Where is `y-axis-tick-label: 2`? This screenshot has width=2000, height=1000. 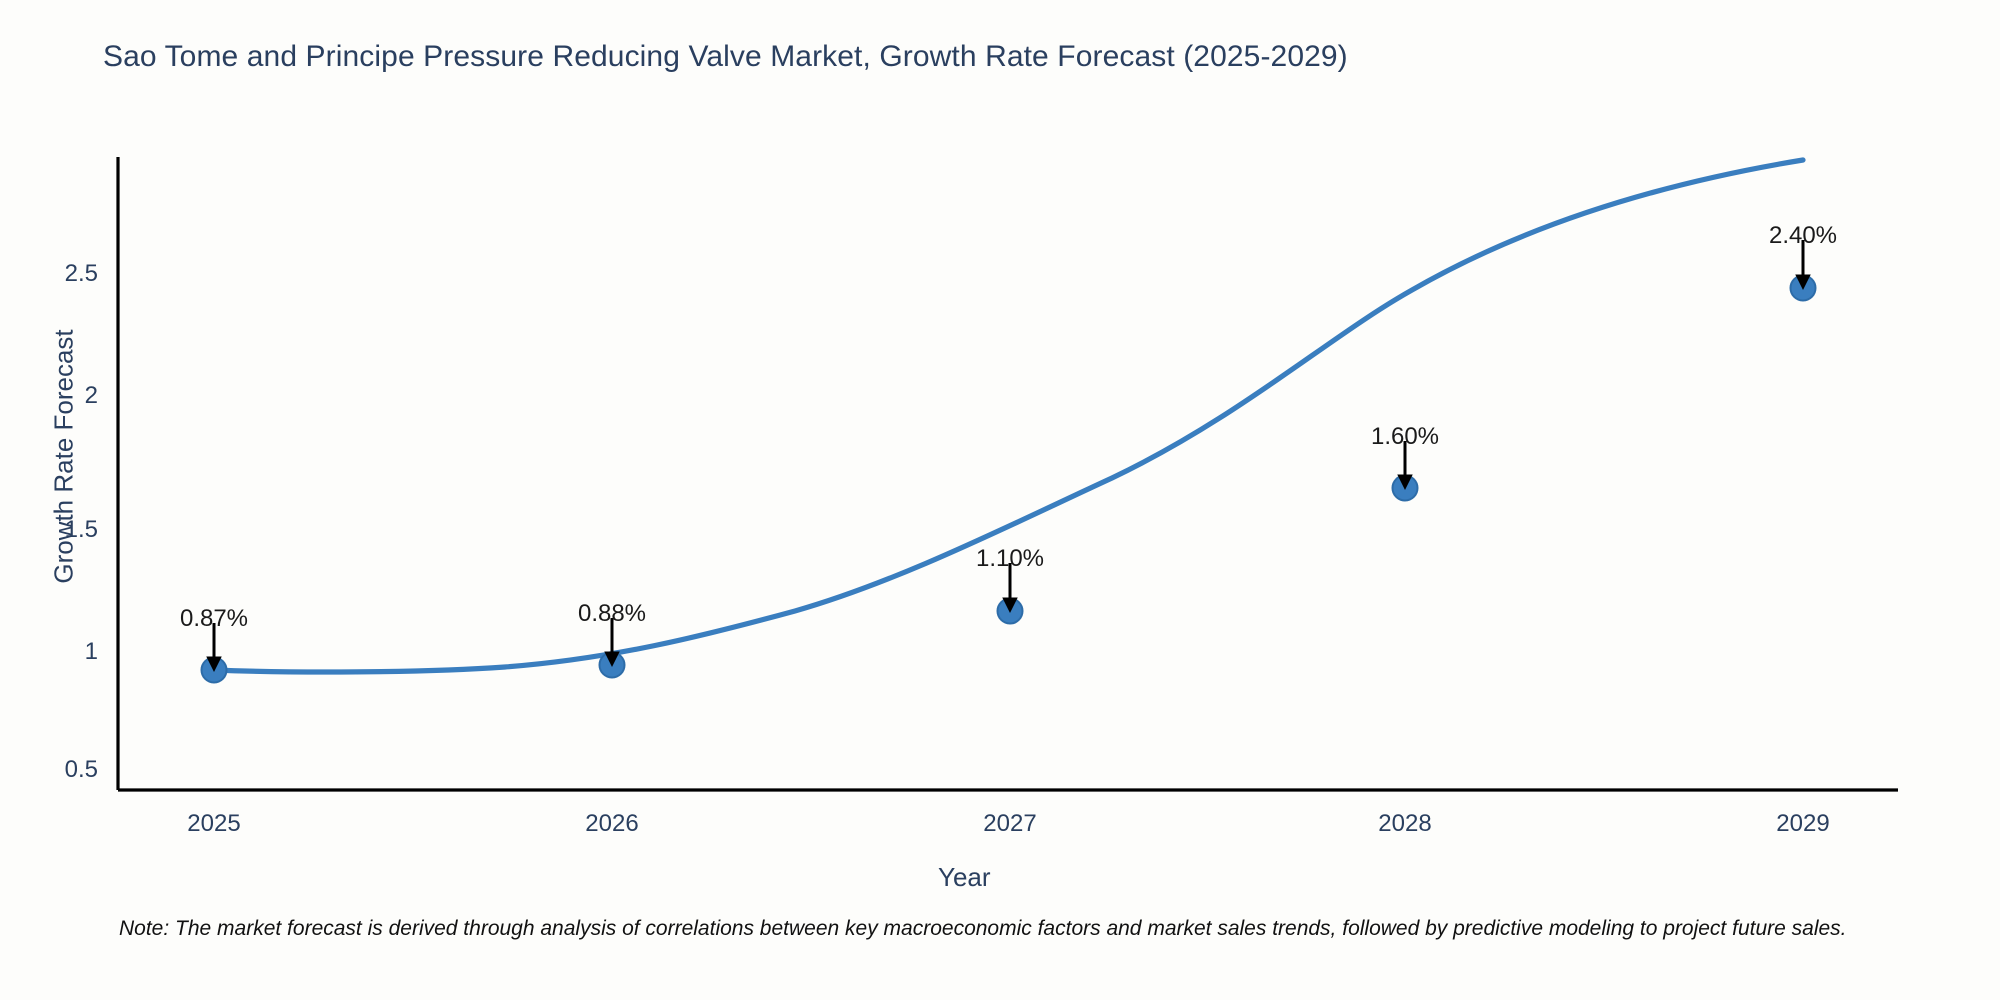
y-axis-tick-label: 2 is located at coordinates (91, 395).